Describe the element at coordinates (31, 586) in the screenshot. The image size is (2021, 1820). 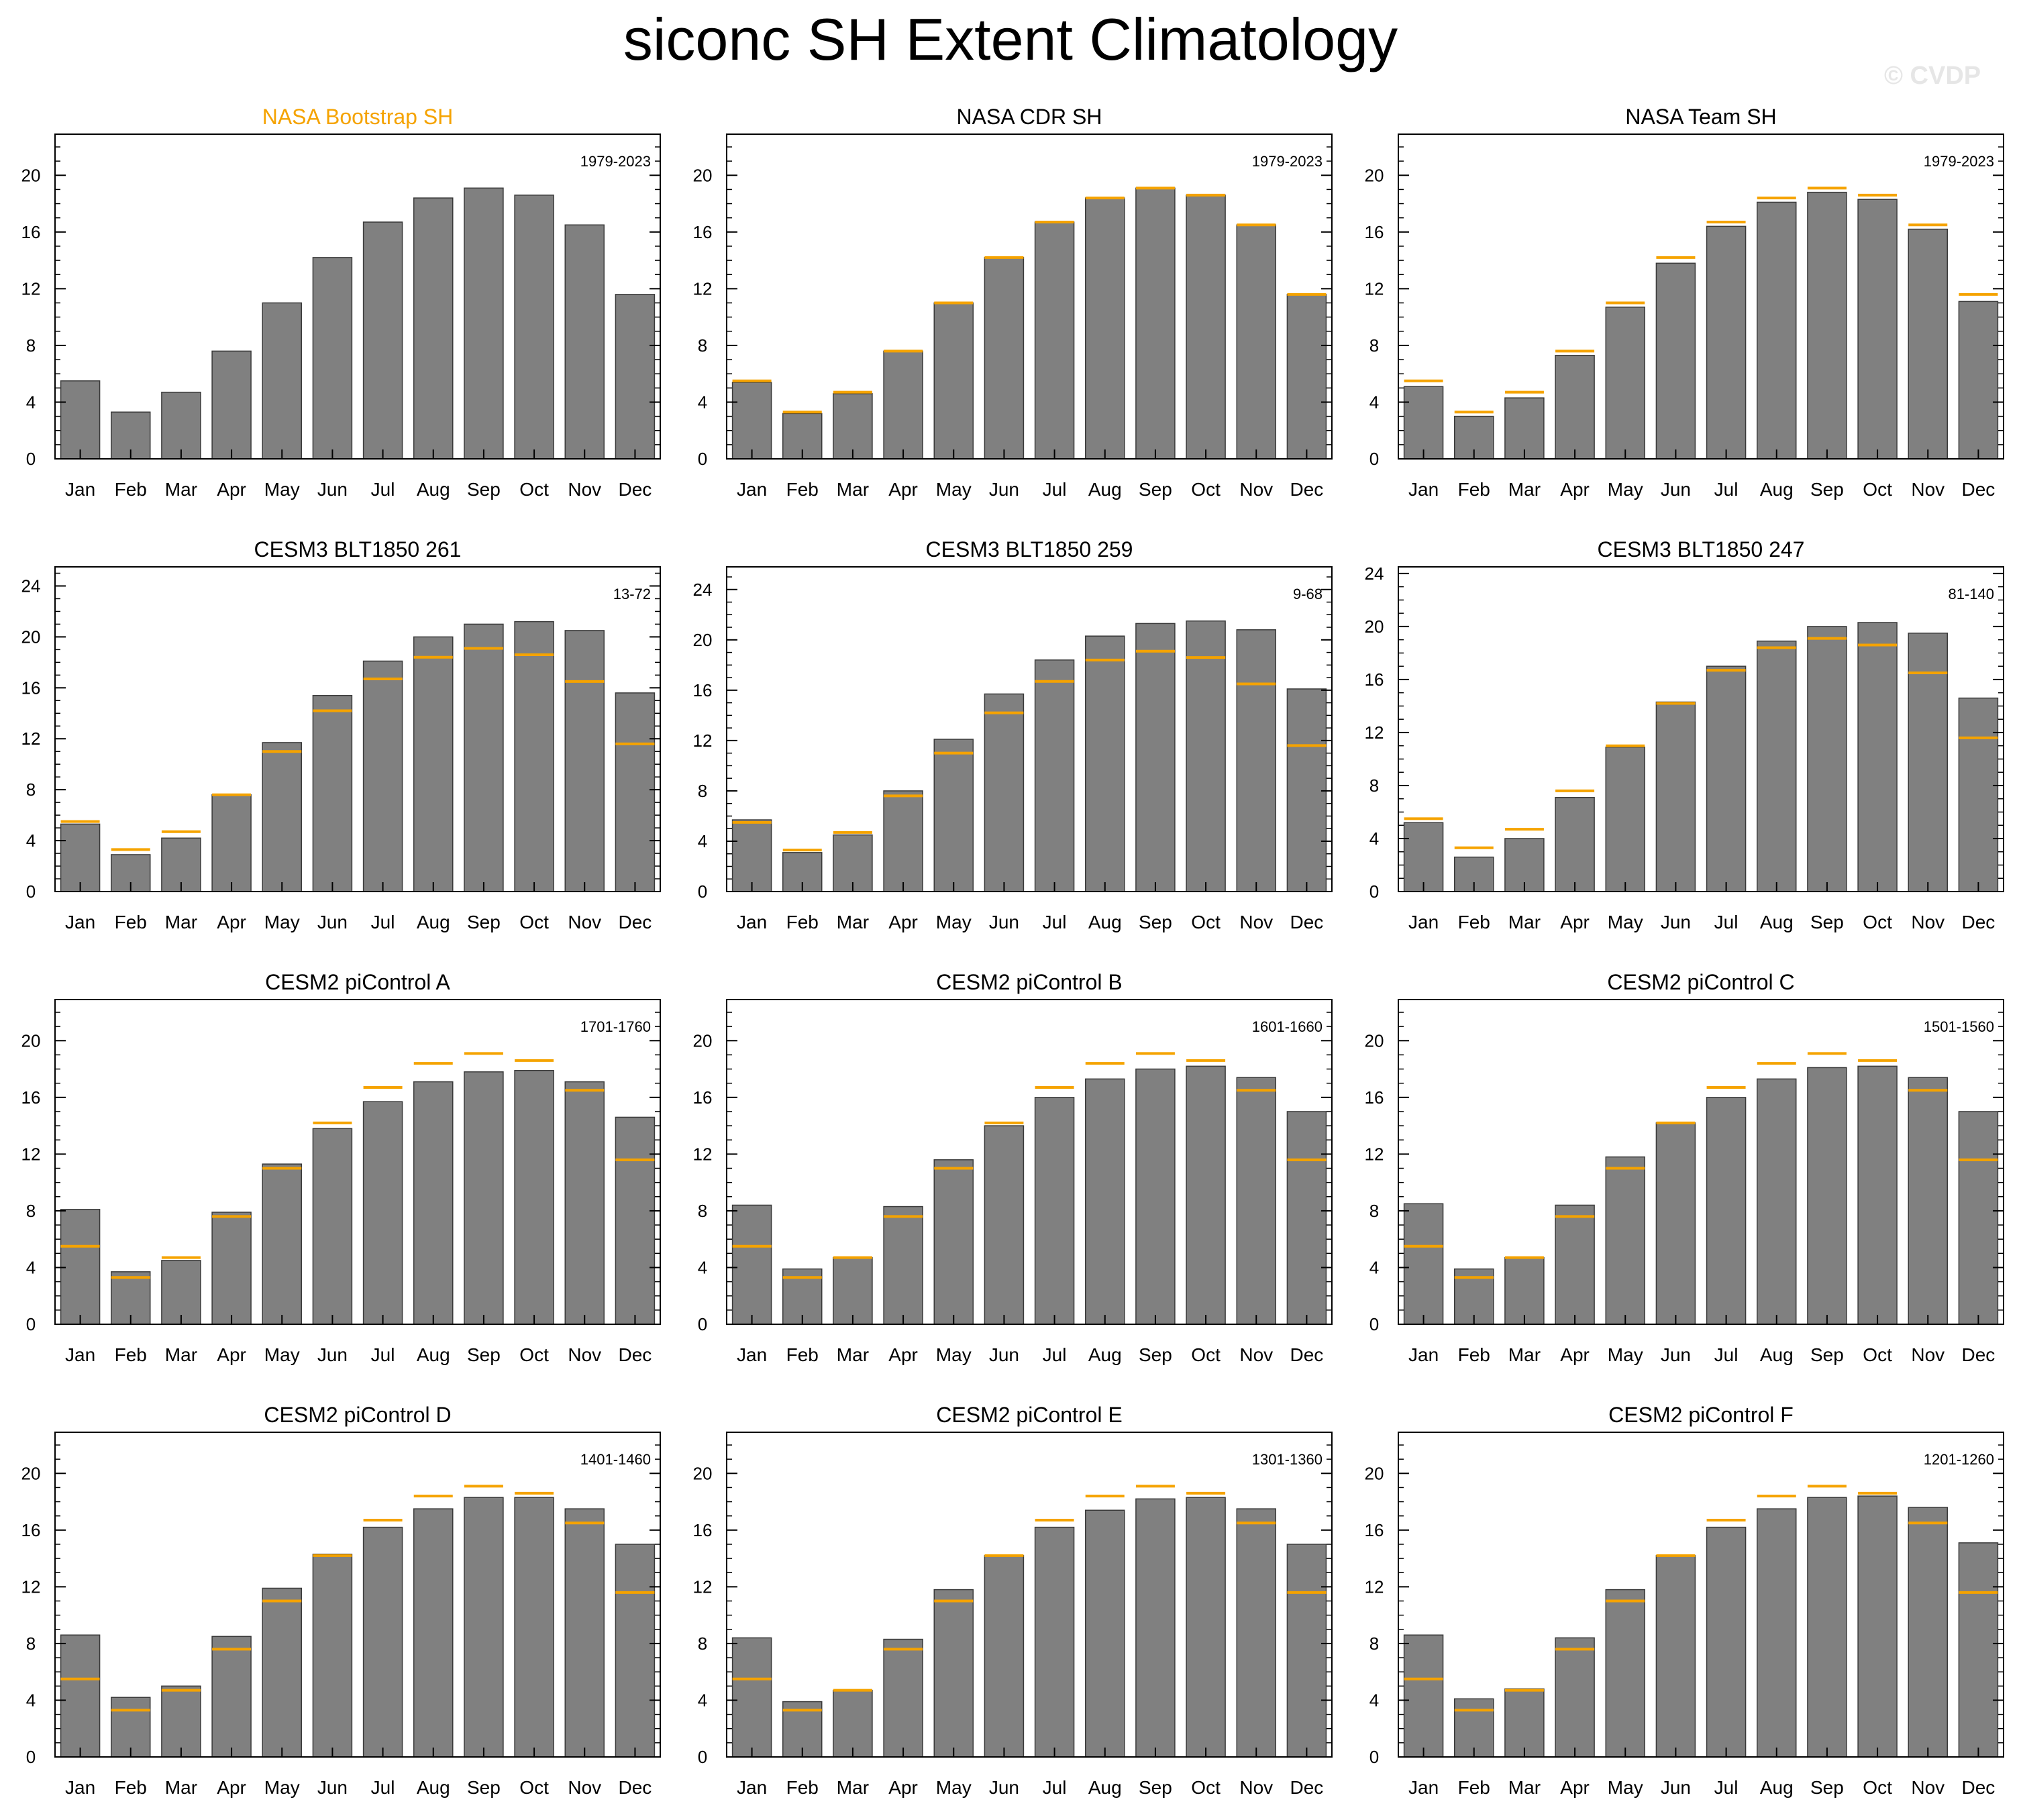
I see `y-tick-label: 24` at that location.